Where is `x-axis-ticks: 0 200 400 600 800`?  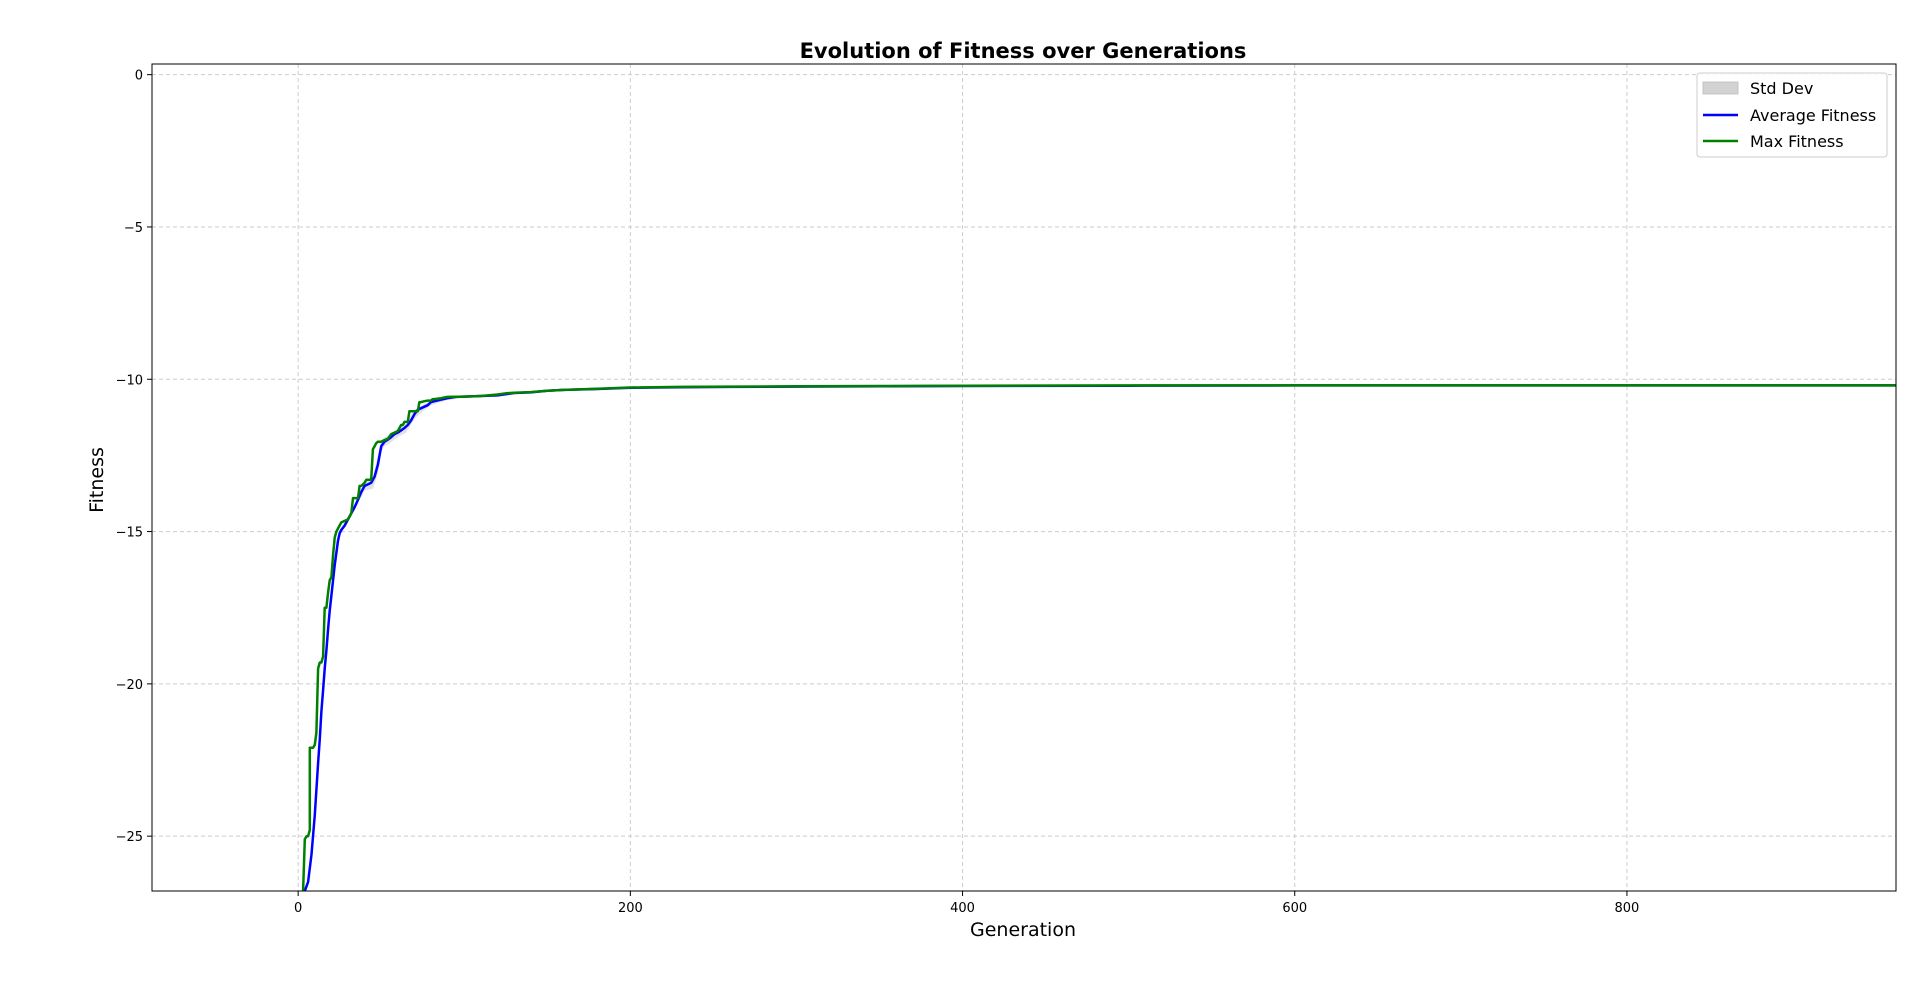
x-axis-ticks: 0 200 400 600 800 is located at coordinates (966, 903).